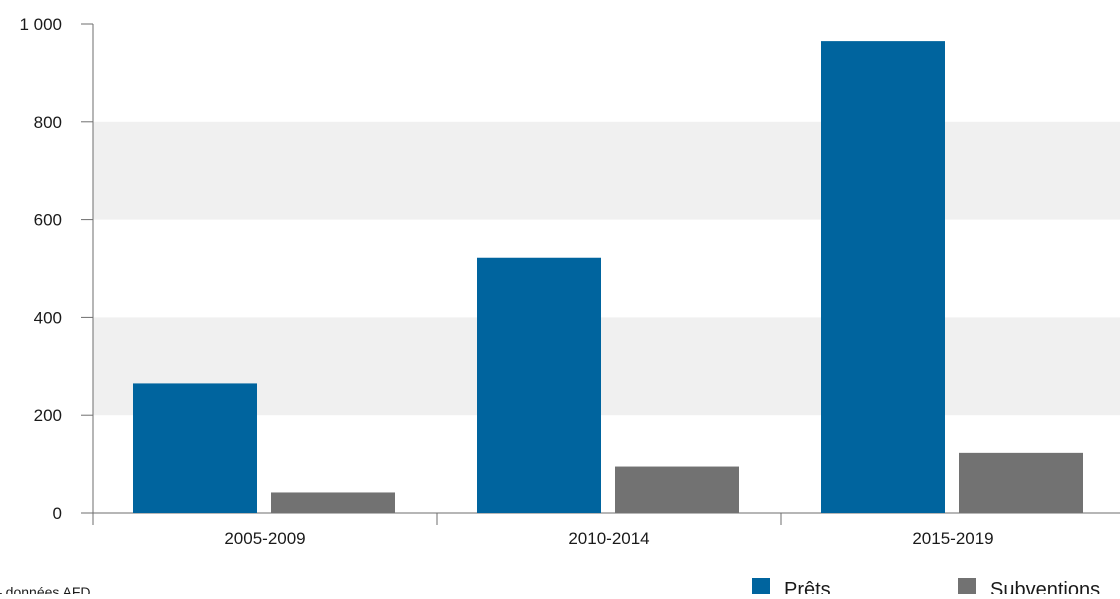 This screenshot has height=599, width=1120. What do you see at coordinates (807, 586) in the screenshot?
I see `legend-label-prets: Prêts` at bounding box center [807, 586].